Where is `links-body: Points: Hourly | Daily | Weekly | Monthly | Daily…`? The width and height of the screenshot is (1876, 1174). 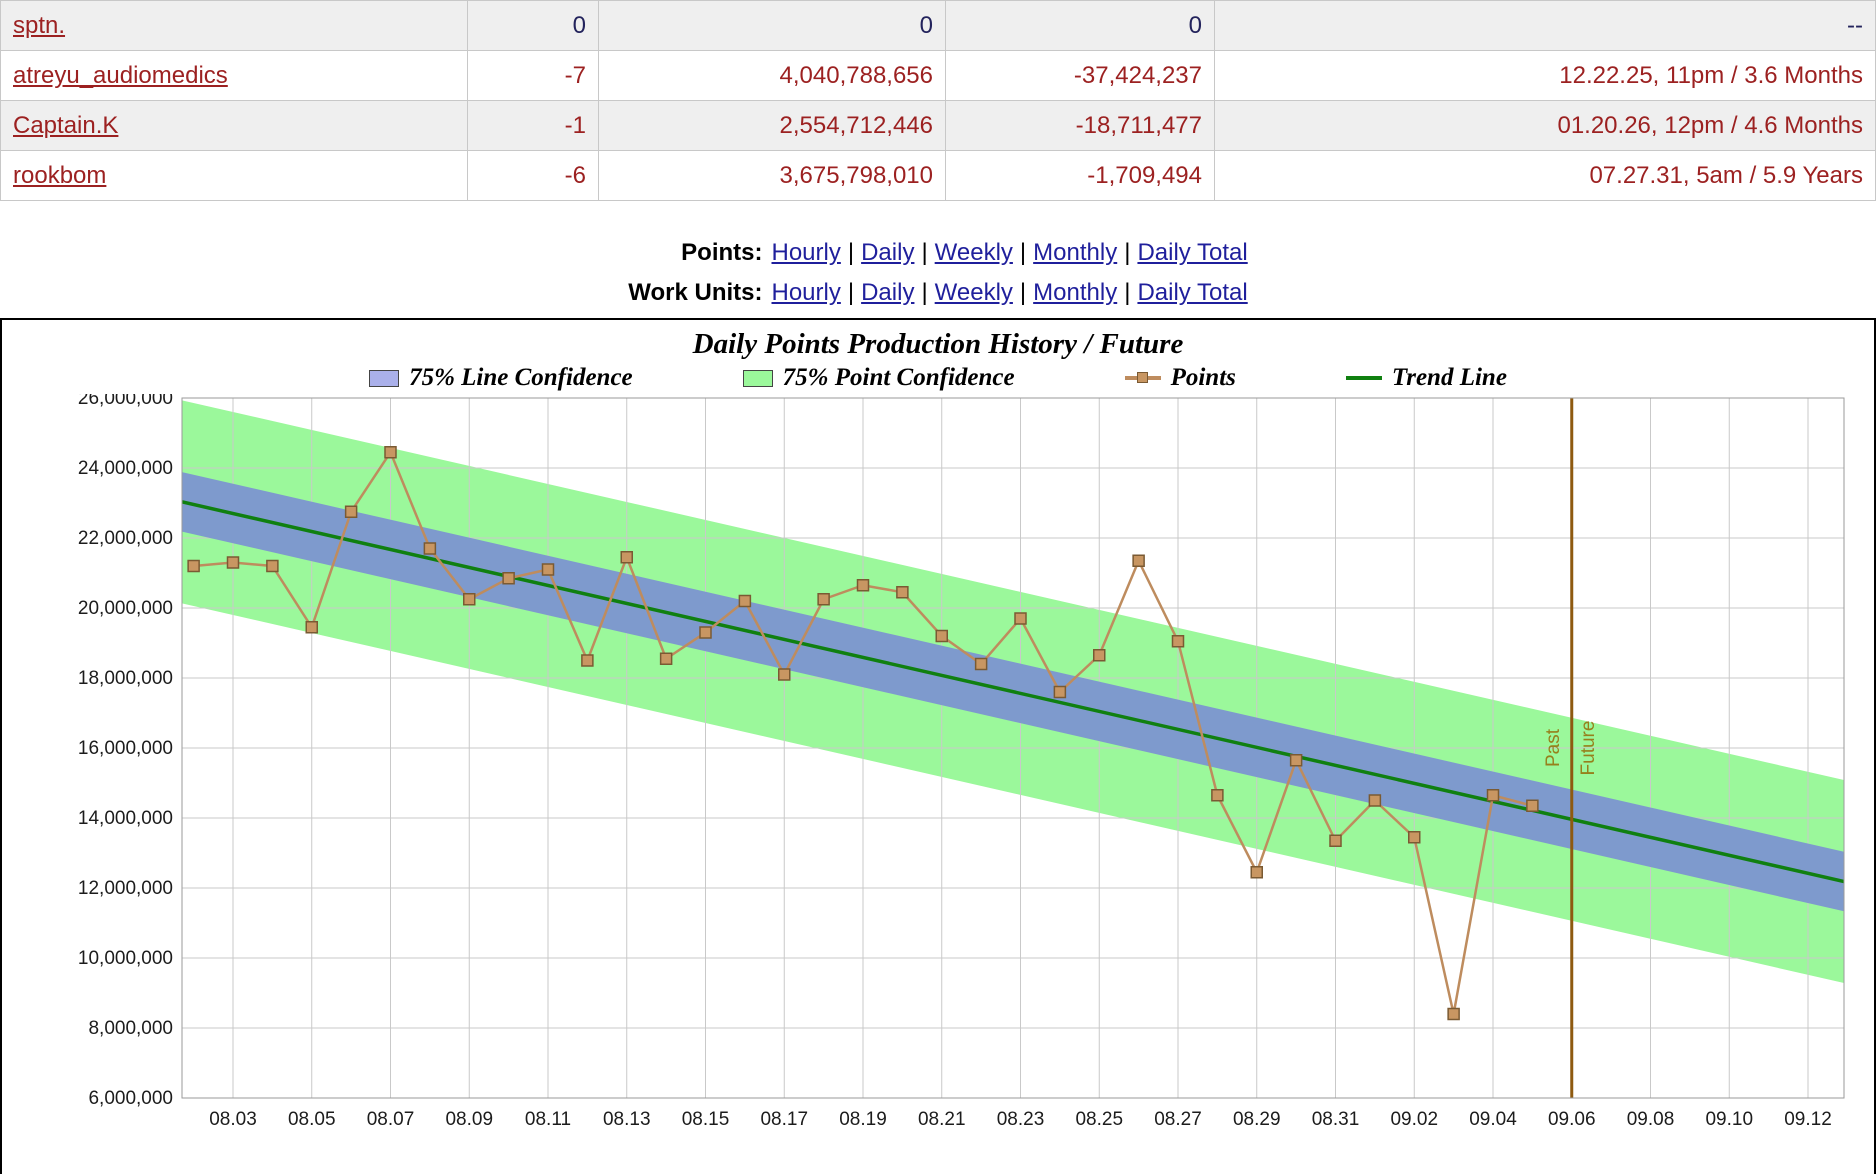 links-body: Points: Hourly | Daily | Weekly | Monthly | Daily… is located at coordinates (937, 273).